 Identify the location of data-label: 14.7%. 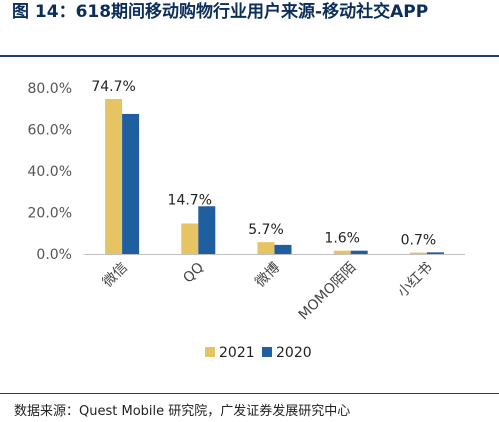
(190, 200).